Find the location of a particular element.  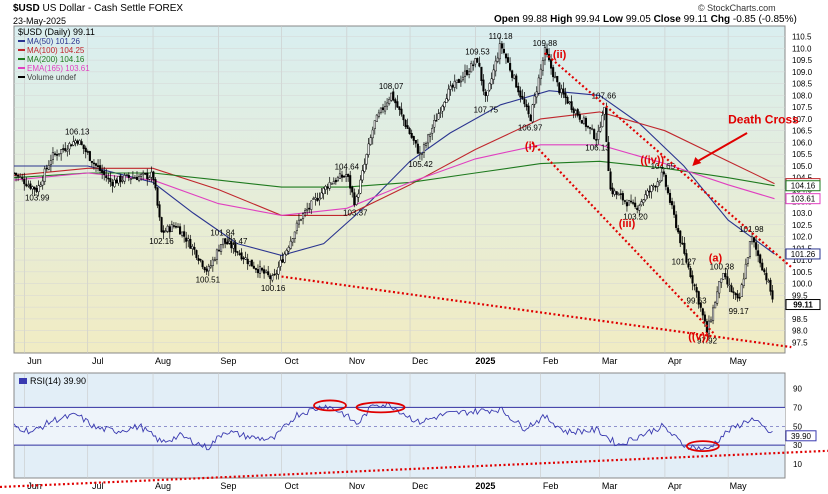

symbol: $USD is located at coordinates (26, 8).